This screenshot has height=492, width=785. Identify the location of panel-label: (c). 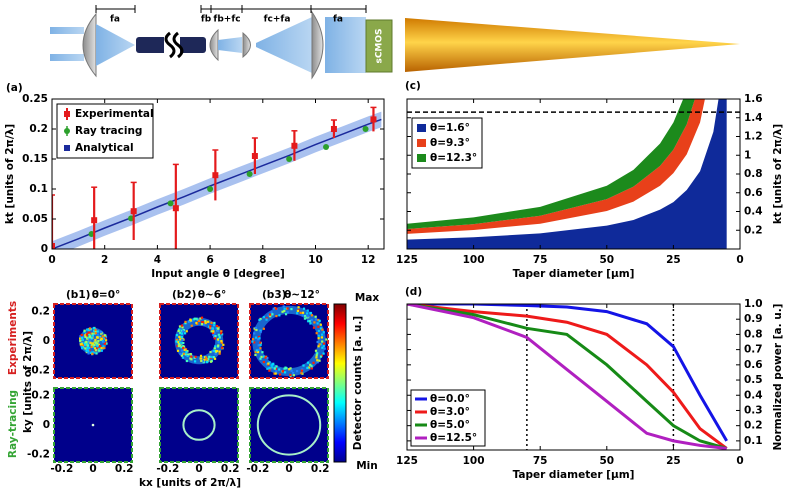
(413, 86).